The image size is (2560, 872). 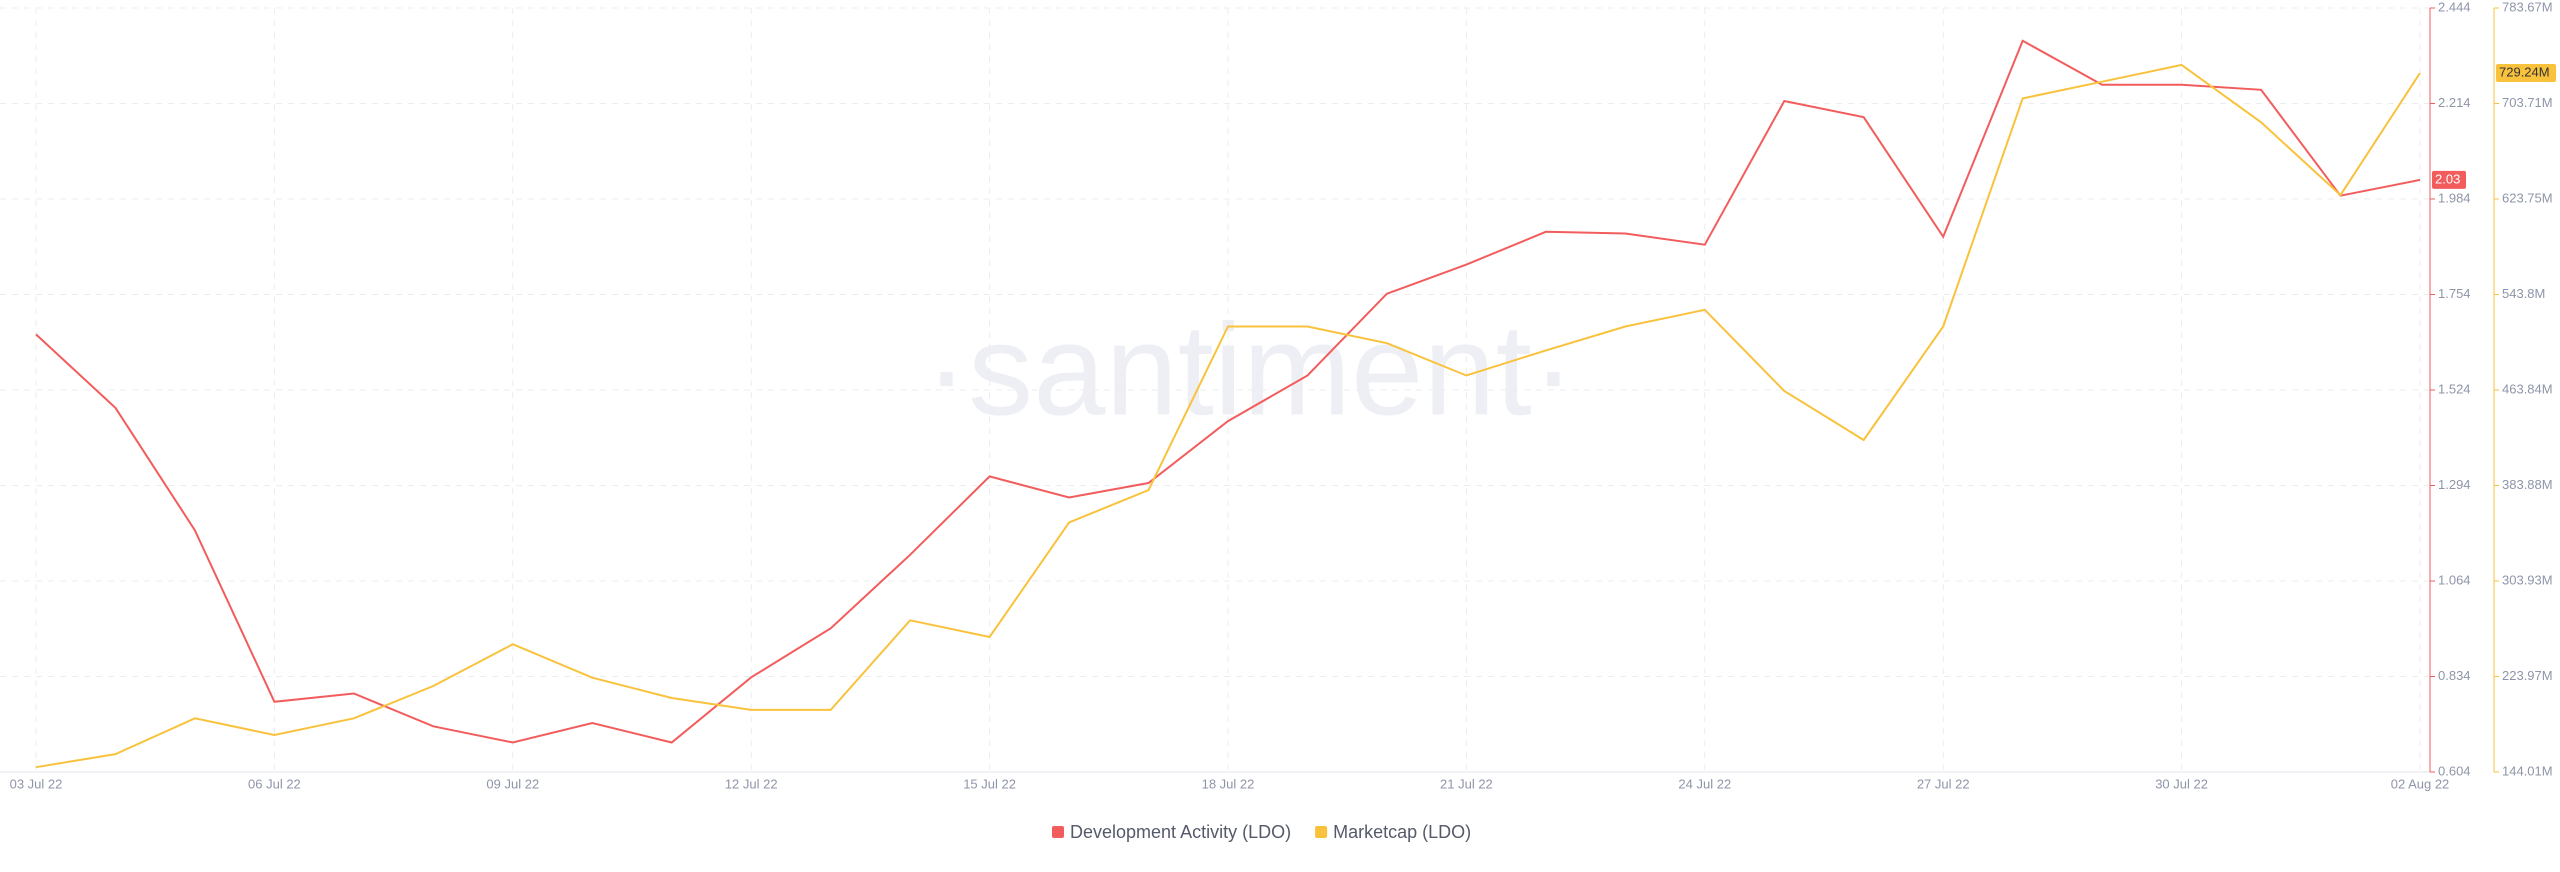 What do you see at coordinates (2527, 484) in the screenshot?
I see `y2-tick-label: 383.88M` at bounding box center [2527, 484].